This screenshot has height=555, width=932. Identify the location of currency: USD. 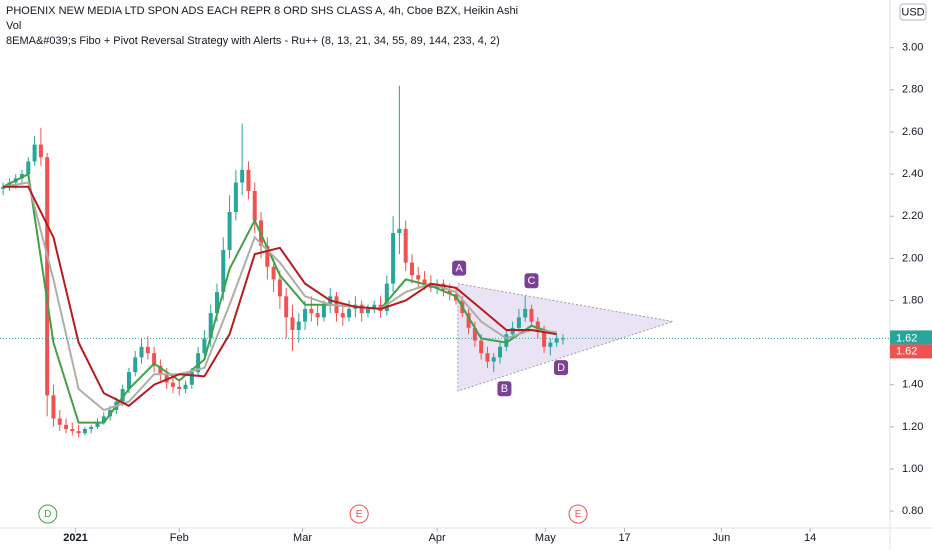
(912, 12).